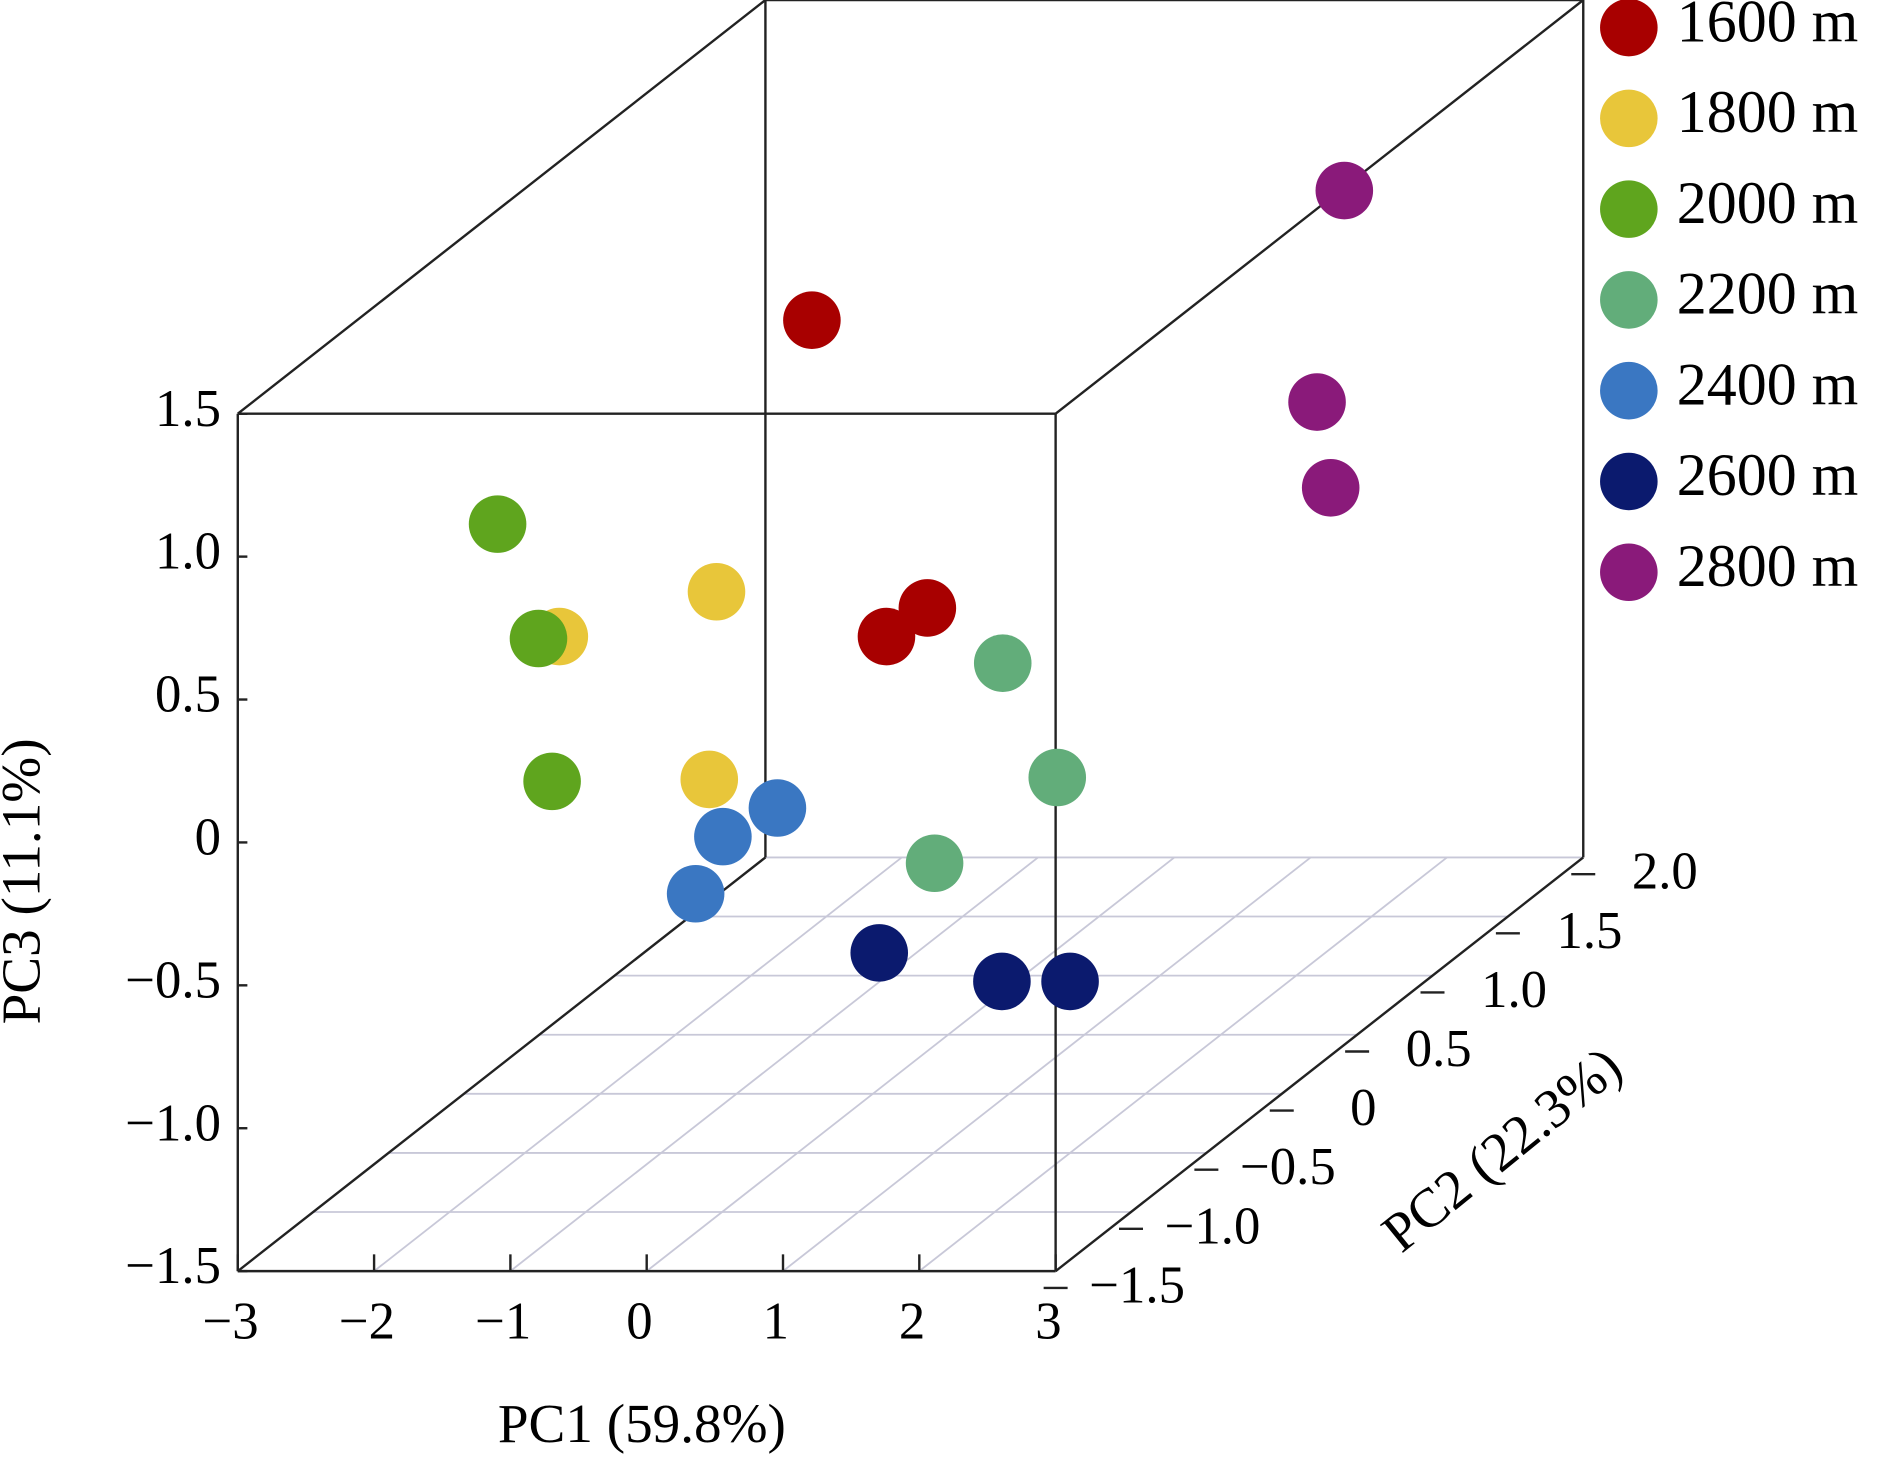 Image resolution: width=1881 pixels, height=1463 pixels. Describe the element at coordinates (1767, 475) in the screenshot. I see `legend-label: 2600 m` at that location.